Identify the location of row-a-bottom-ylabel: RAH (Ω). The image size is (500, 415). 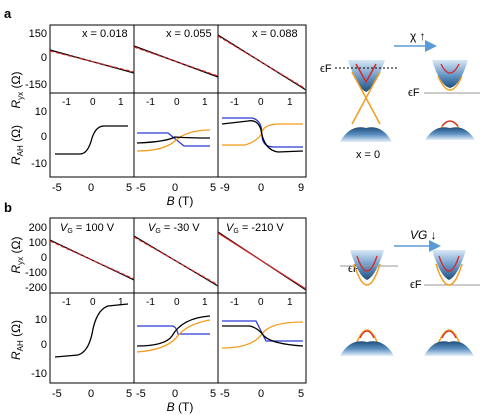
(17, 145).